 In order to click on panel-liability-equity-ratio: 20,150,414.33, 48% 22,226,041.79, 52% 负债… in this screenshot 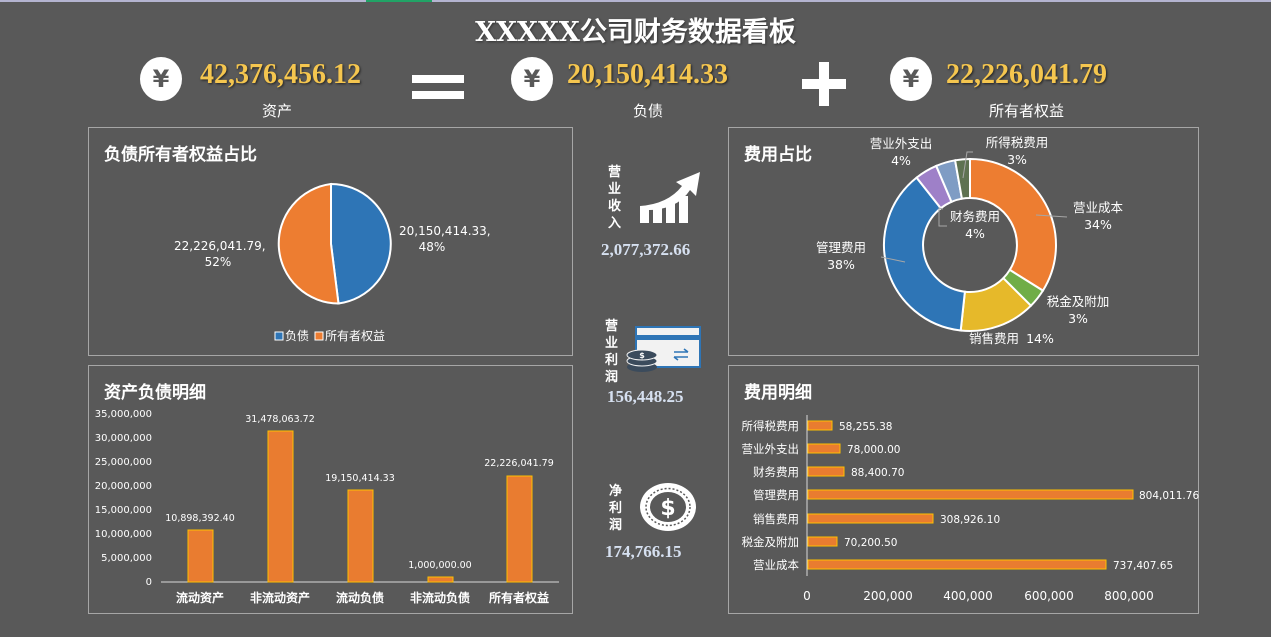, I will do `click(330, 241)`.